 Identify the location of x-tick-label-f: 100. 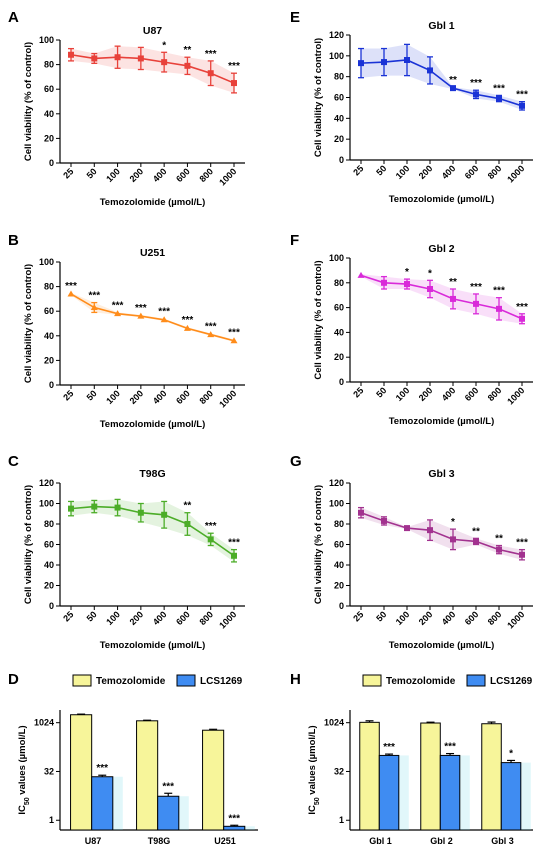
(403, 394).